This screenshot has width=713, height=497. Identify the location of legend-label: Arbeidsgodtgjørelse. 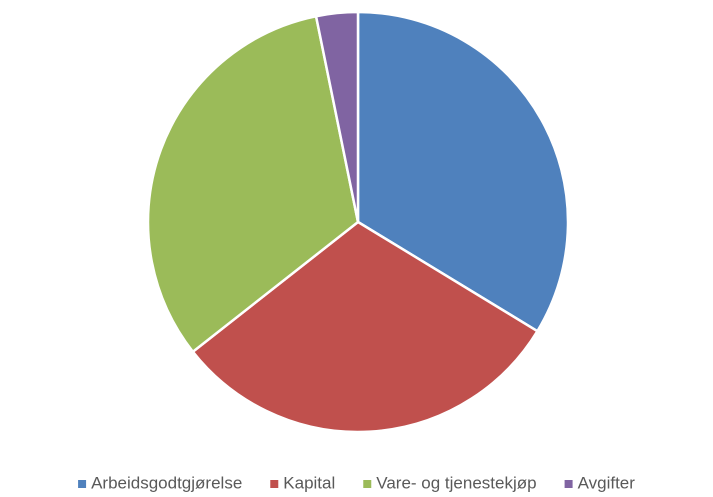
(166, 482).